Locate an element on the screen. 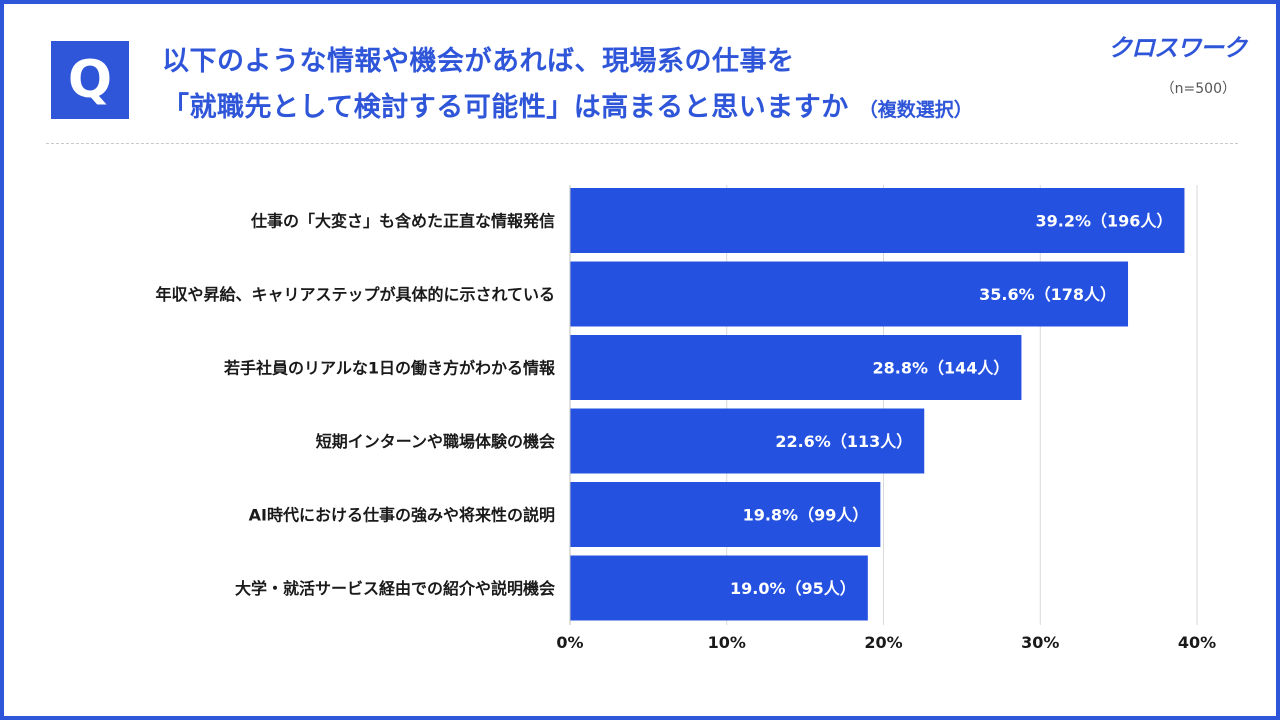 This screenshot has width=1280, height=720. data-label-4: 19.8%（99人） is located at coordinates (806, 515).